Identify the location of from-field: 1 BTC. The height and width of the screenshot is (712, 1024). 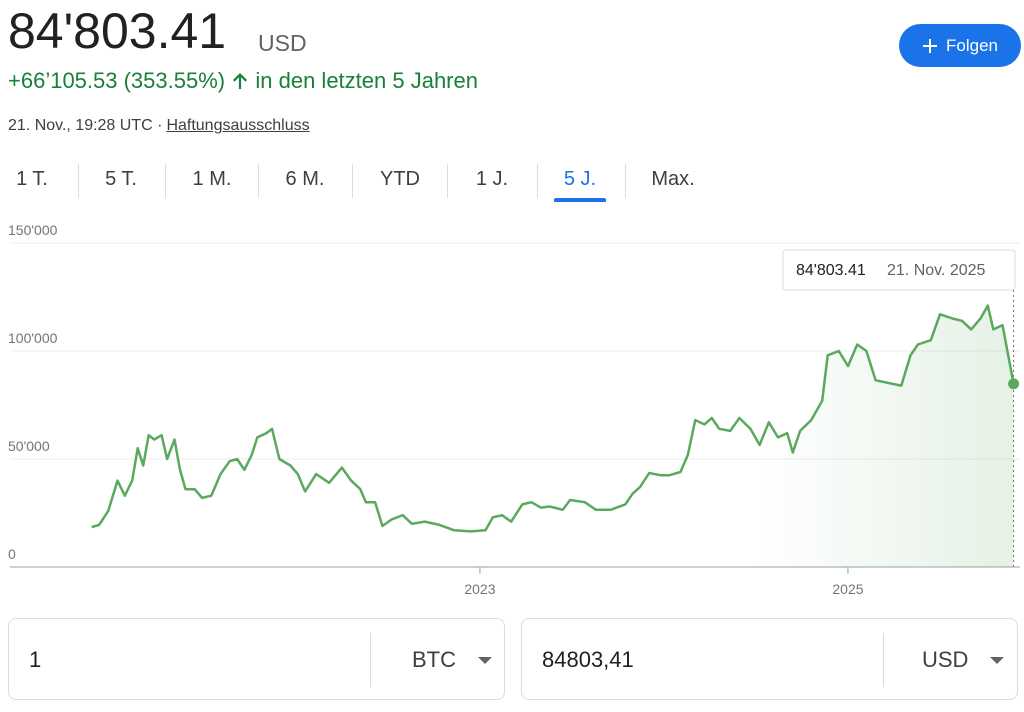
(256, 659).